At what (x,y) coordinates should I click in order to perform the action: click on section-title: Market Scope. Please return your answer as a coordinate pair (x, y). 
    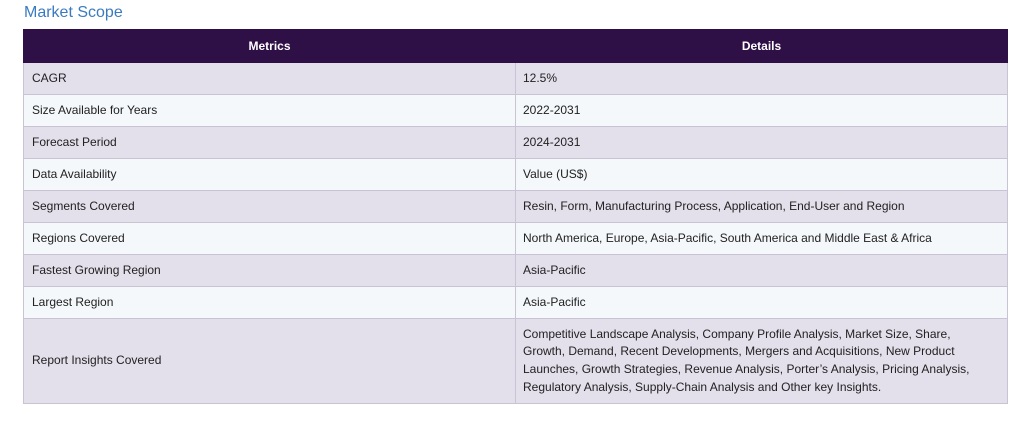
    Looking at the image, I should click on (73, 12).